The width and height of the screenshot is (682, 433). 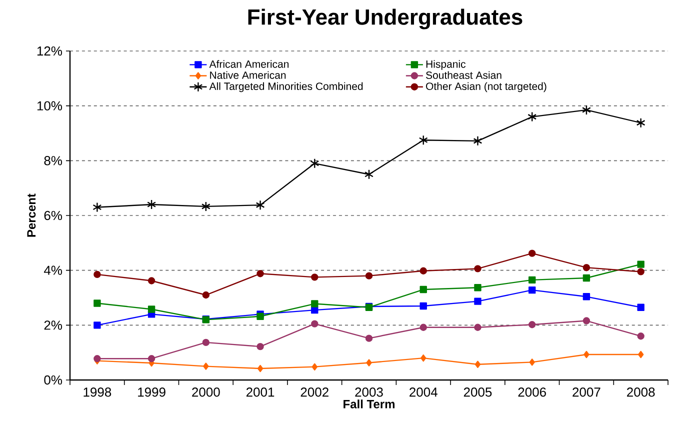 What do you see at coordinates (532, 392) in the screenshot?
I see `x-tick-label: 2006` at bounding box center [532, 392].